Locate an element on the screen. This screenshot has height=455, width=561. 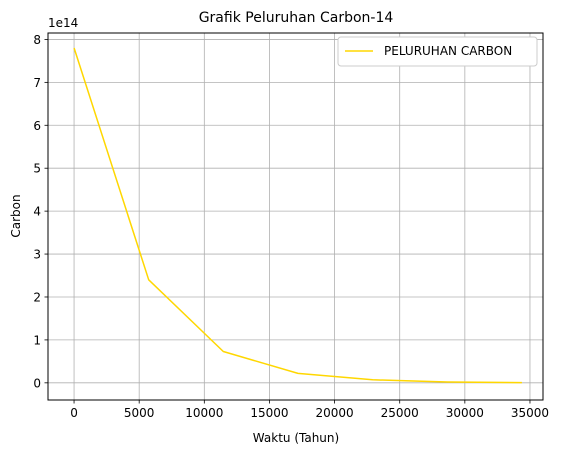
y-tick-label: 3 is located at coordinates (37, 255).